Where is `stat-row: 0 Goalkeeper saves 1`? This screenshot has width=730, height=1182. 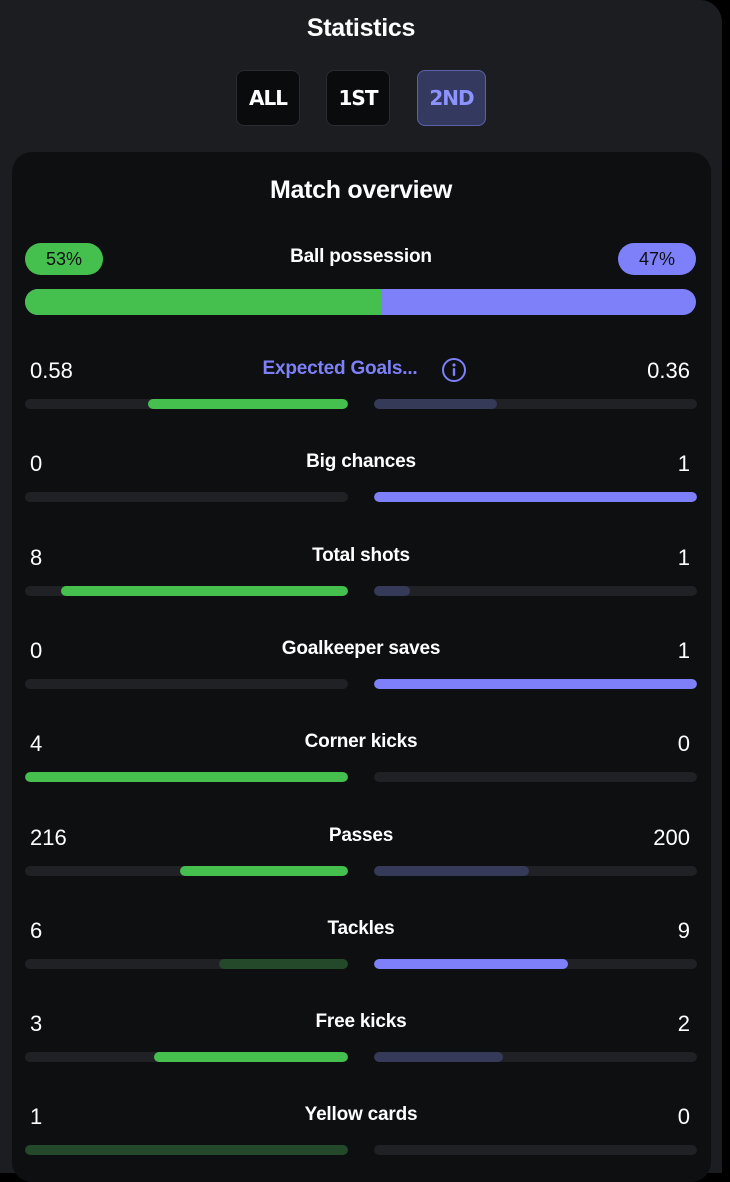 stat-row: 0 Goalkeeper saves 1 is located at coordinates (361, 668).